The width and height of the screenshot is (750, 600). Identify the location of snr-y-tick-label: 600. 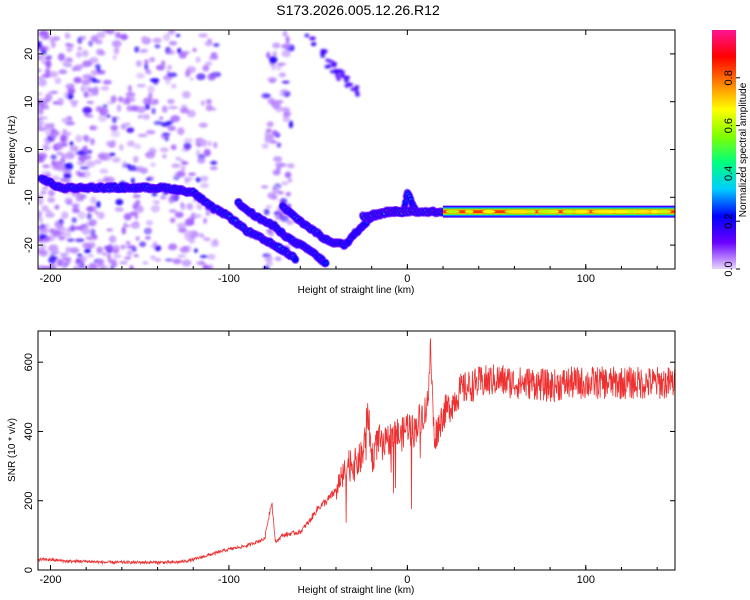
(29, 362).